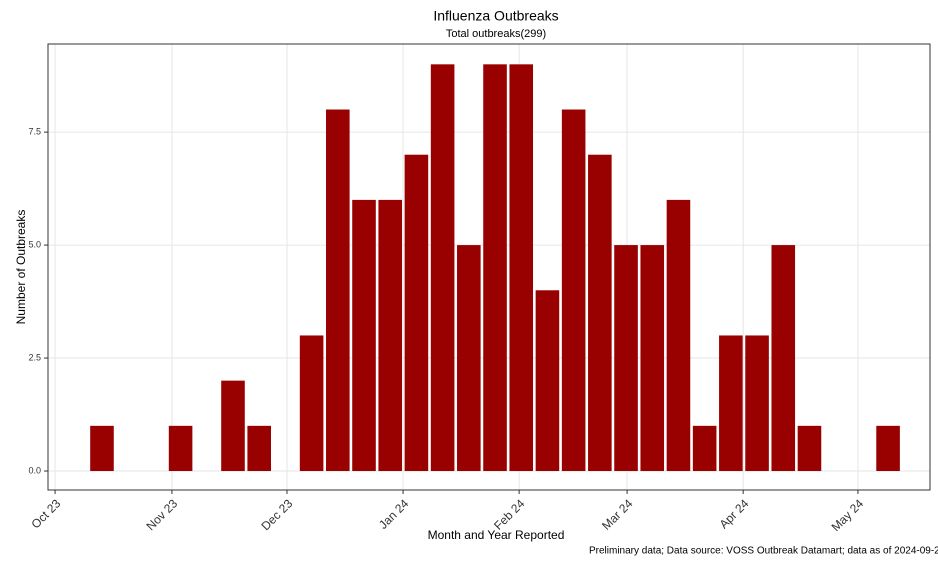  What do you see at coordinates (496, 34) in the screenshot?
I see `chart-subtitle: Total outbreaks(299)` at bounding box center [496, 34].